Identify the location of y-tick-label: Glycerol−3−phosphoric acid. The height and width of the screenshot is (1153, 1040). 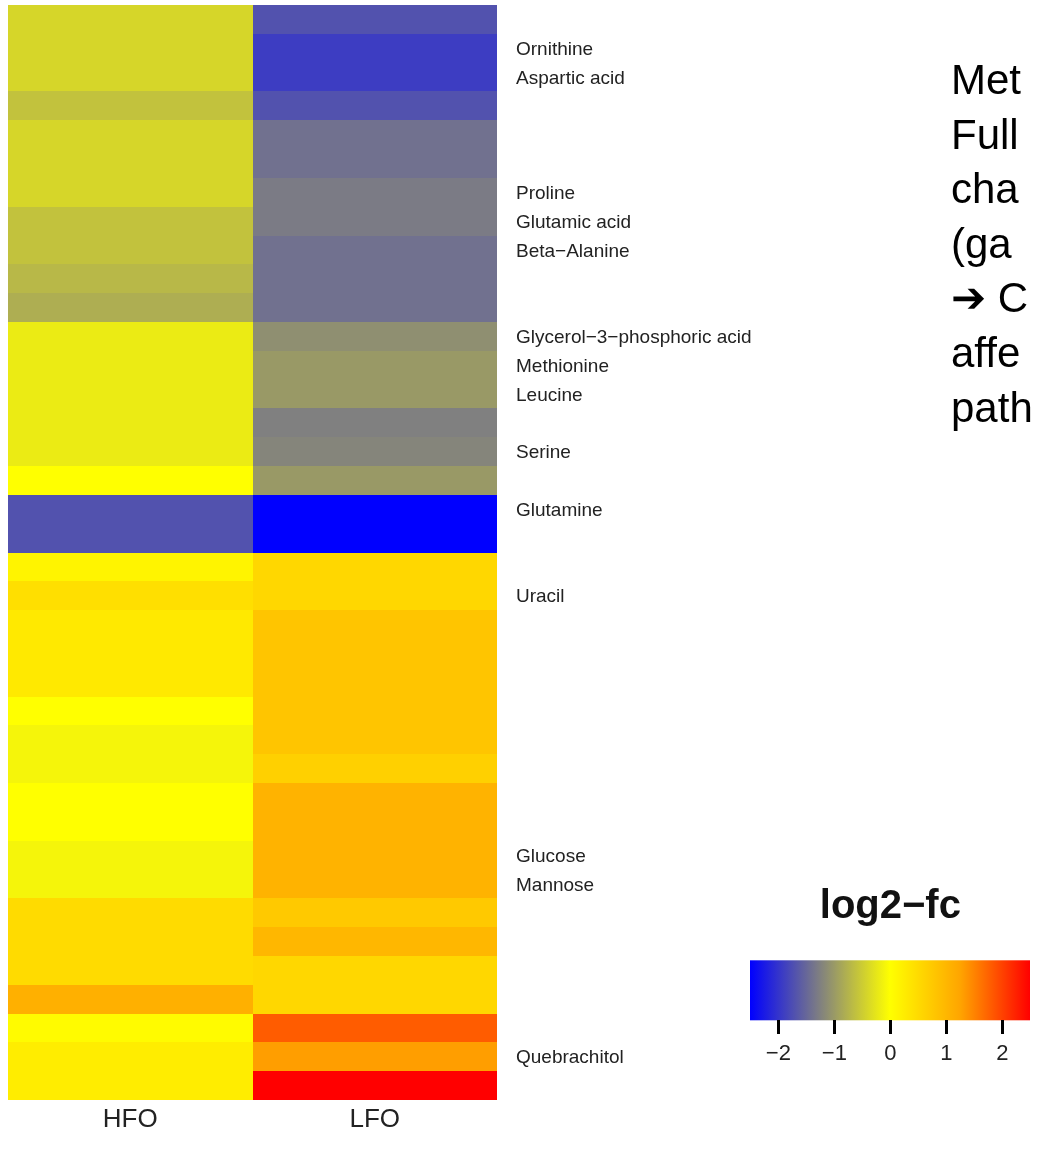
(634, 337).